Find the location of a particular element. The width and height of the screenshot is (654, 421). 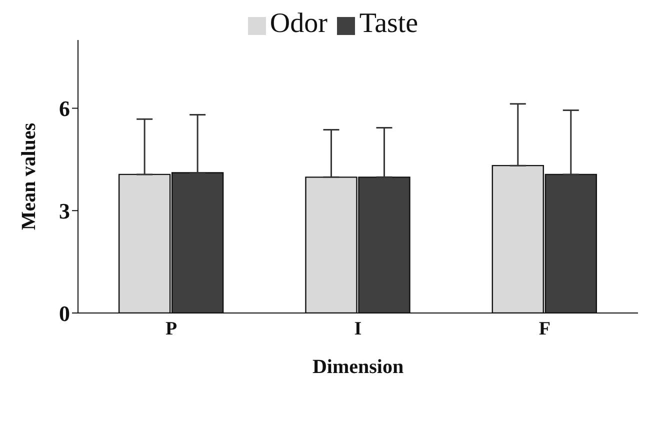

y-tick-label: 3 is located at coordinates (64, 211).